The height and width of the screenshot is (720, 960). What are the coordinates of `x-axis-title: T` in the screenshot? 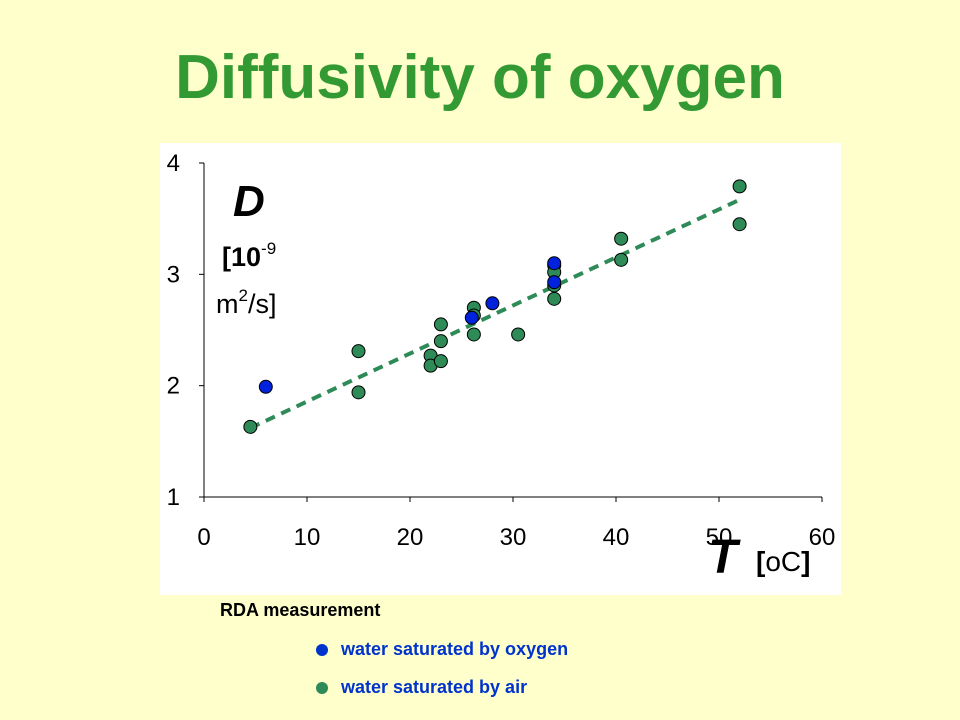 It's located at (724, 557).